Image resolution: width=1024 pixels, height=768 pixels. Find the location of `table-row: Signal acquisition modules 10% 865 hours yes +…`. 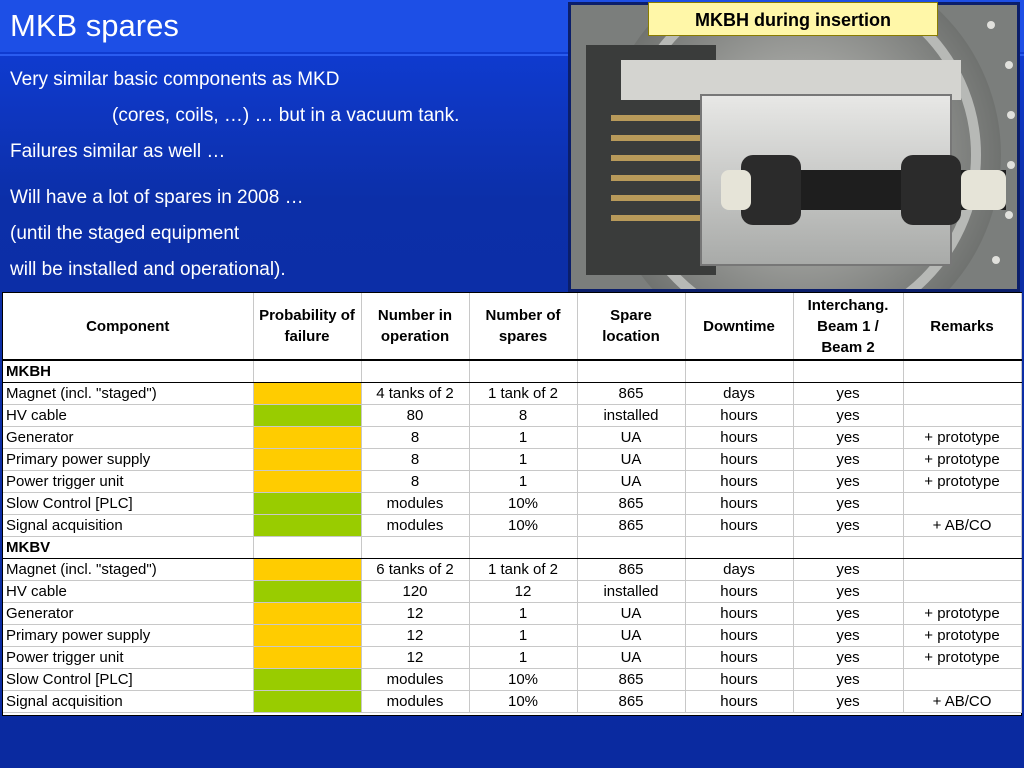

table-row: Signal acquisition modules 10% 865 hours yes +… is located at coordinates (512, 525).